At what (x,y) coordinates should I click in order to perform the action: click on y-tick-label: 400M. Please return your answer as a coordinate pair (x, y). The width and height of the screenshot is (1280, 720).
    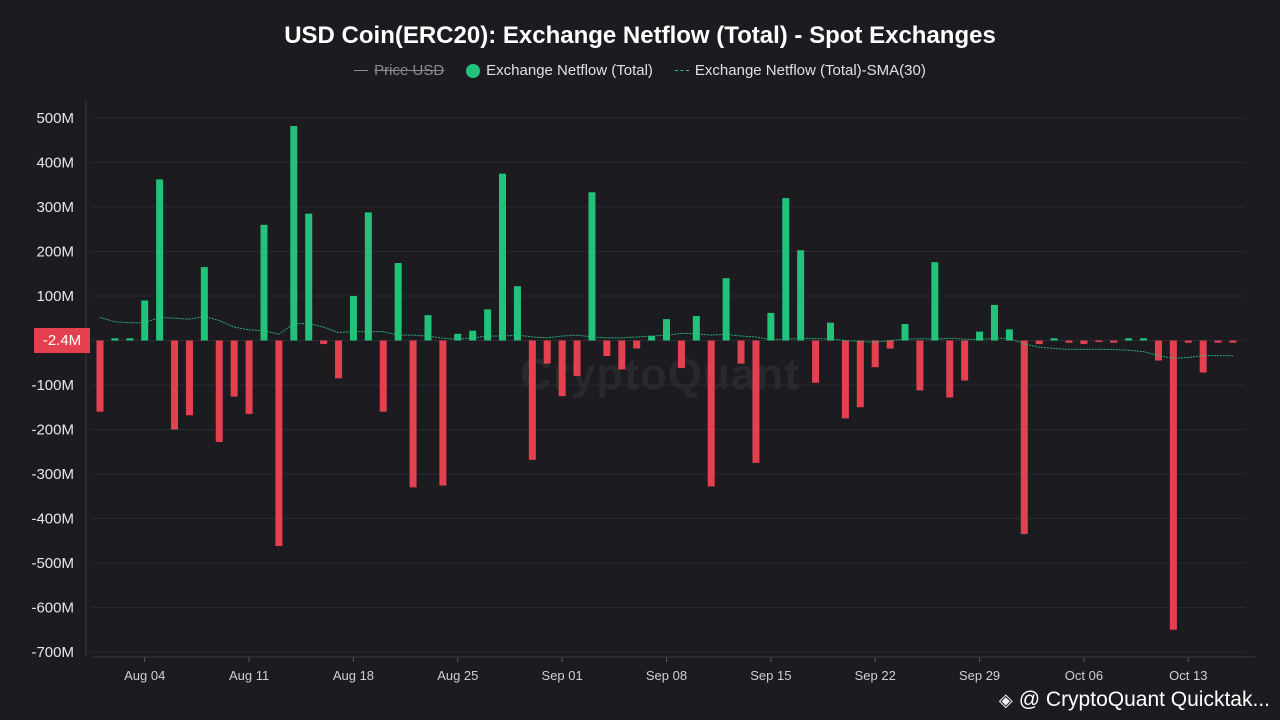
    Looking at the image, I should click on (55, 163).